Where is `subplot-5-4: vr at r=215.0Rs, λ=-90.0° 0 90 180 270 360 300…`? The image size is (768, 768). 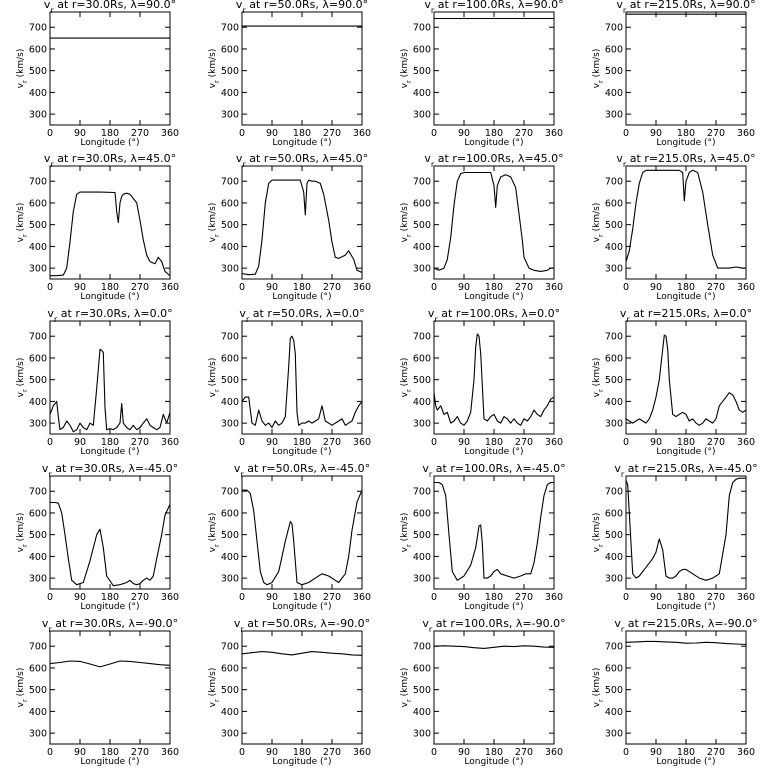 subplot-5-4: vr at r=215.0Rs, λ=-90.0° 0 90 180 270 360 300… is located at coordinates (675, 692).